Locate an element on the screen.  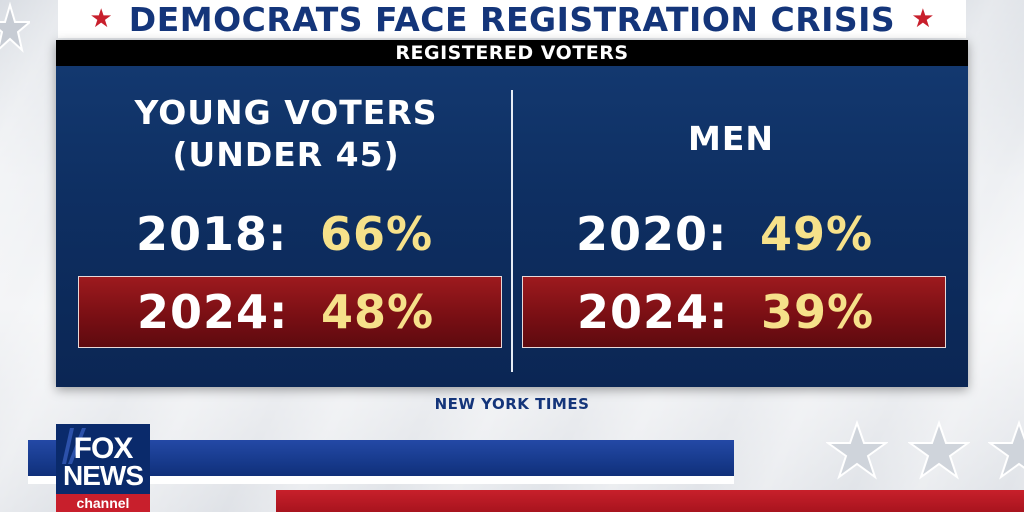
stat-value: 48% is located at coordinates (378, 312).